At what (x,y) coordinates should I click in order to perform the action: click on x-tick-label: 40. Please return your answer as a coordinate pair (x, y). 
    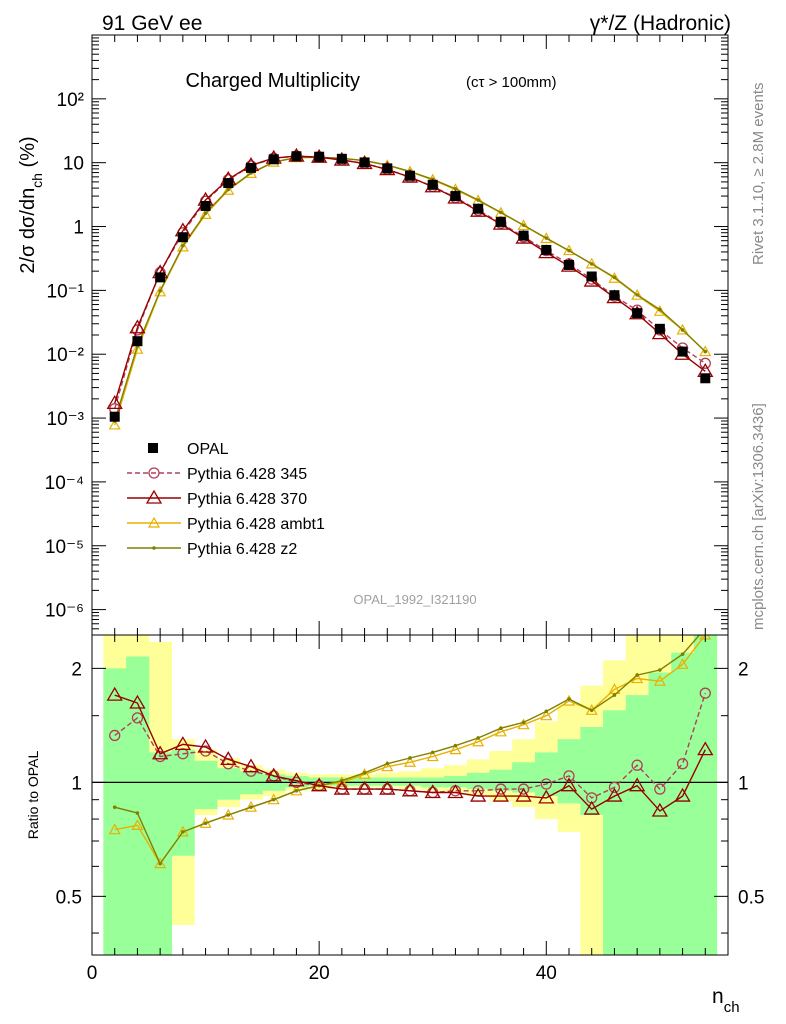
    Looking at the image, I should click on (546, 973).